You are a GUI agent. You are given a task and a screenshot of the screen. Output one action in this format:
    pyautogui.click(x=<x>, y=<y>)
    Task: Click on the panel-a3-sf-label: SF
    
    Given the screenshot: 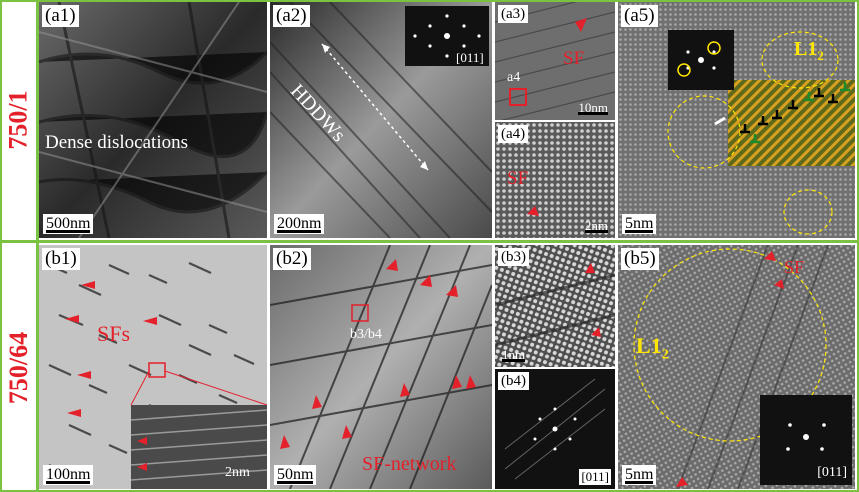 What is the action you would take?
    pyautogui.click(x=574, y=58)
    